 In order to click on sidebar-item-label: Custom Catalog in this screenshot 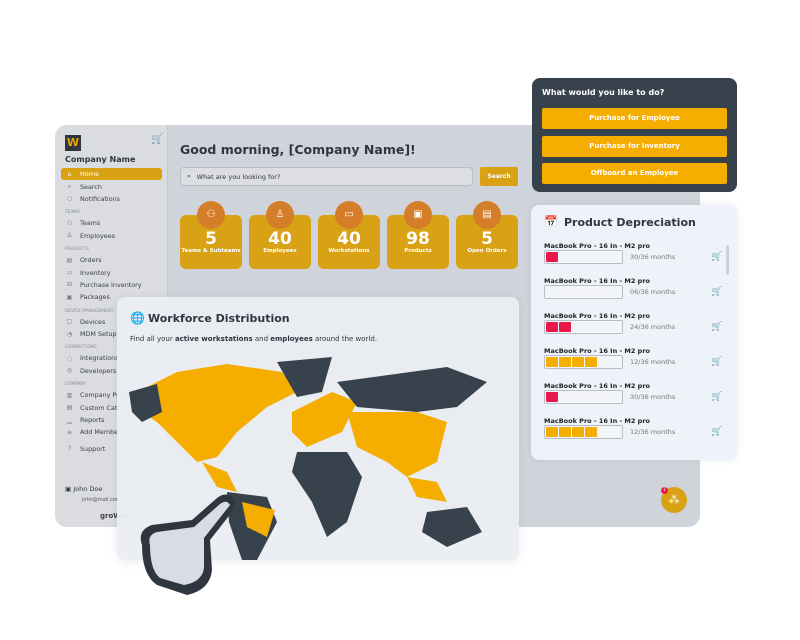, I will do `click(106, 407)`.